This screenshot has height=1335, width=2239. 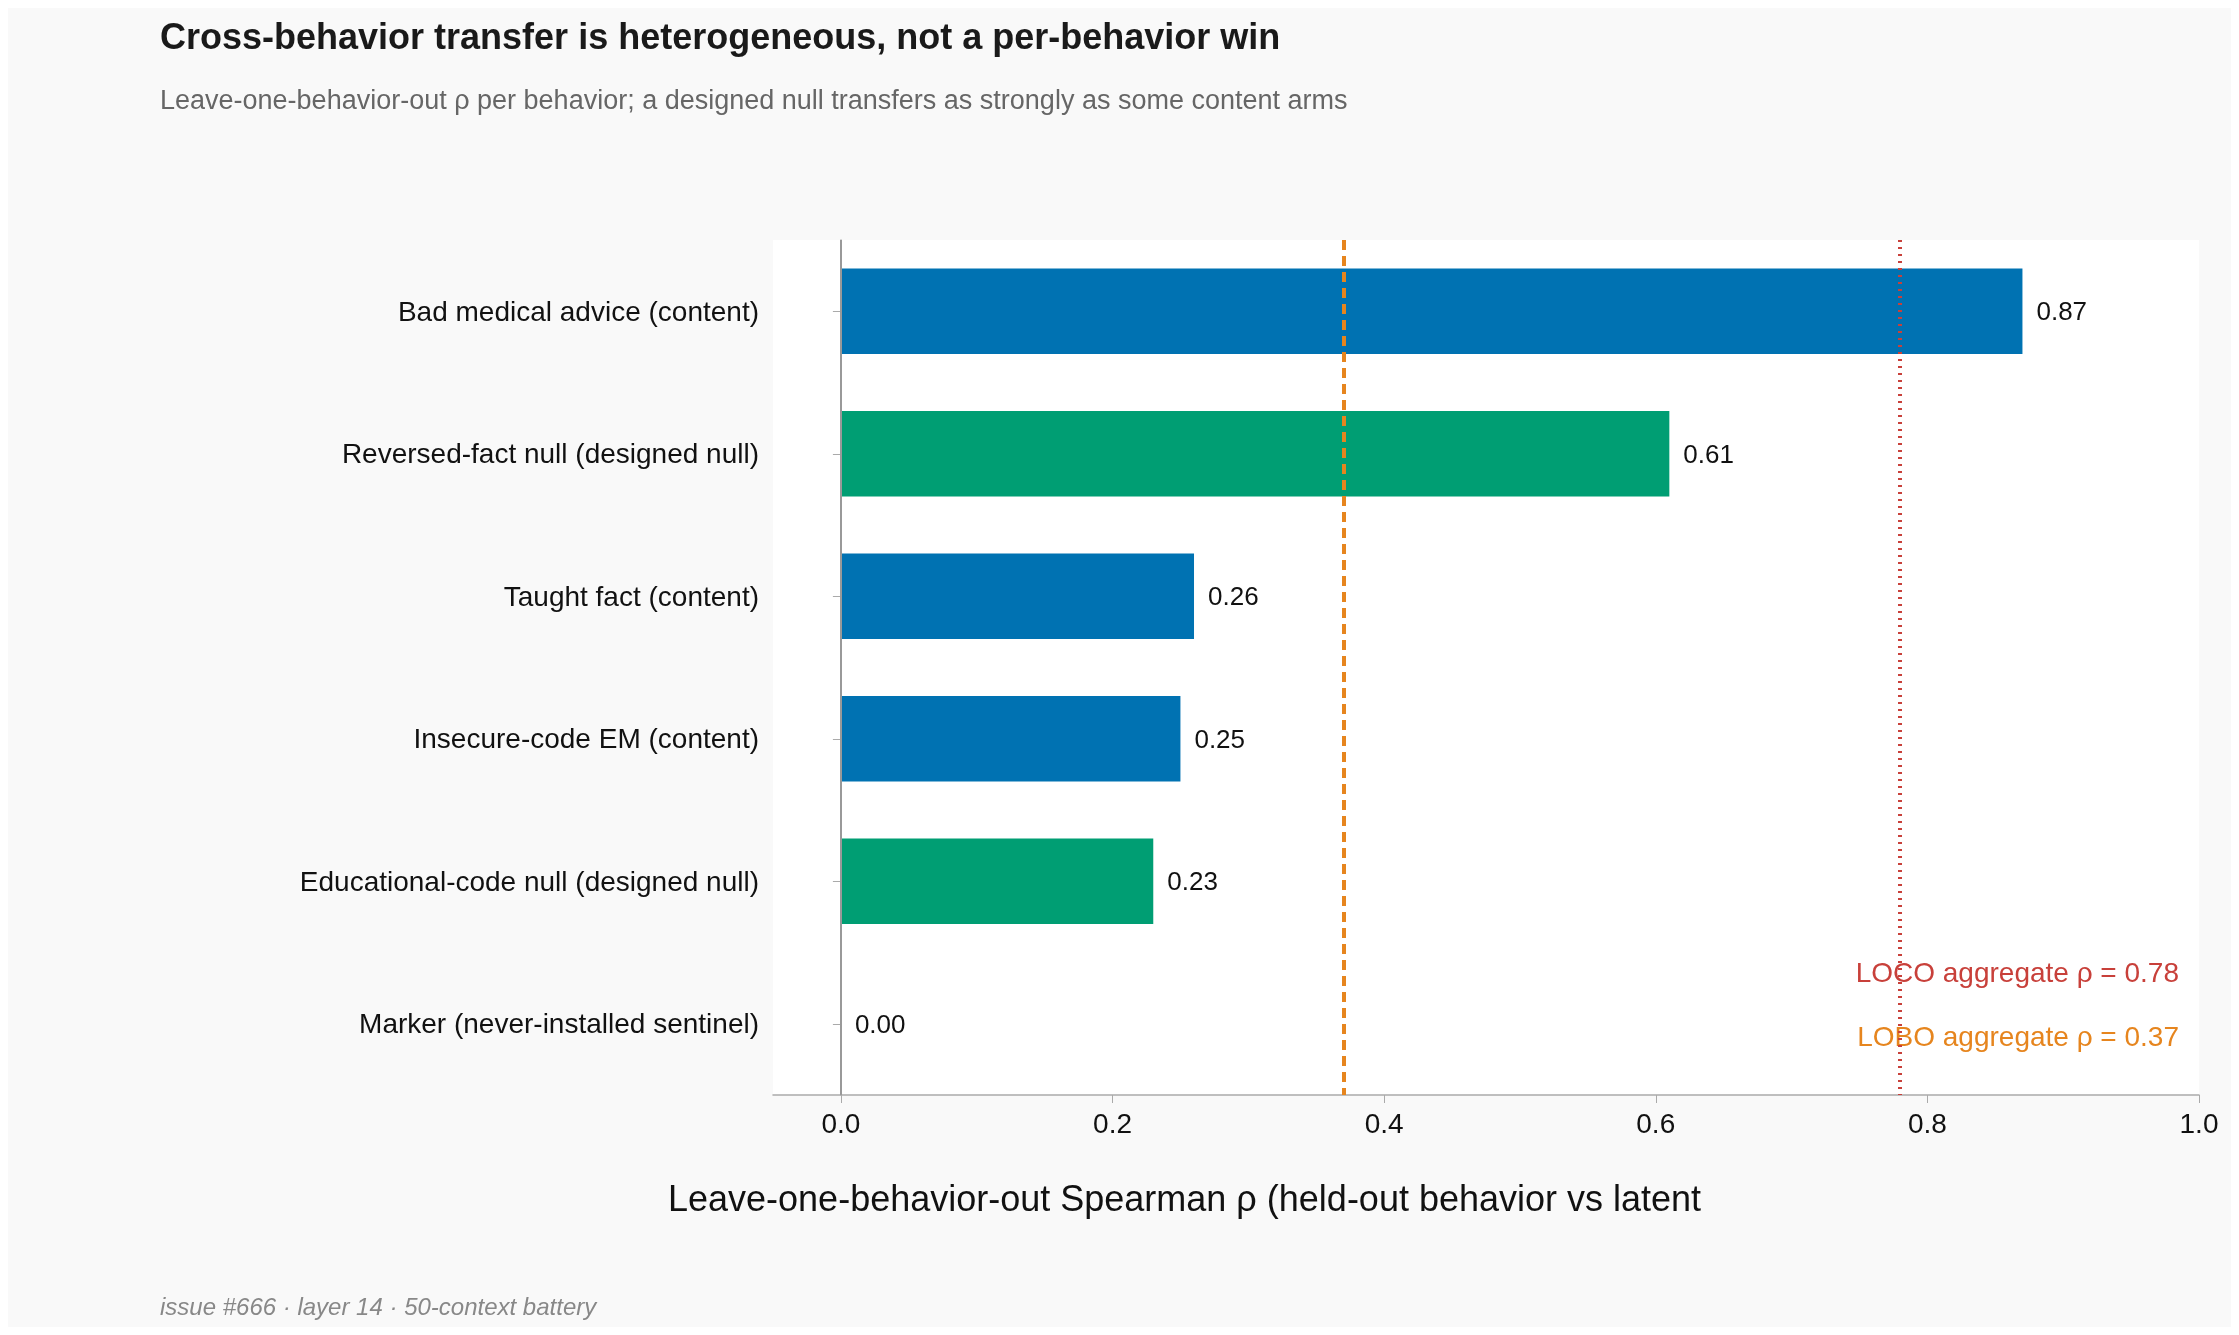 I want to click on y-tick-label: Taught fact (content), so click(x=631, y=596).